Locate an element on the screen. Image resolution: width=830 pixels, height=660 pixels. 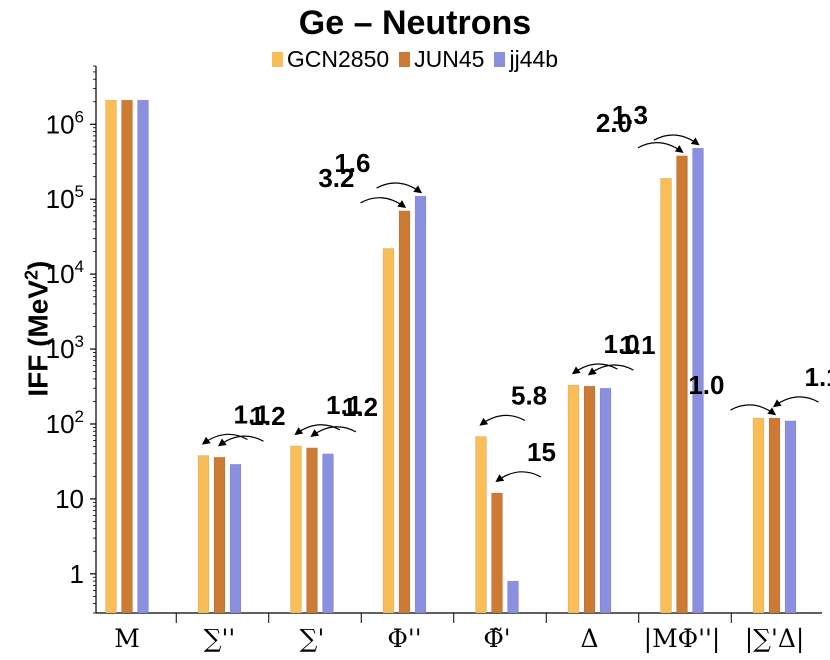
y-tick-label: 1 is located at coordinates (77, 574).